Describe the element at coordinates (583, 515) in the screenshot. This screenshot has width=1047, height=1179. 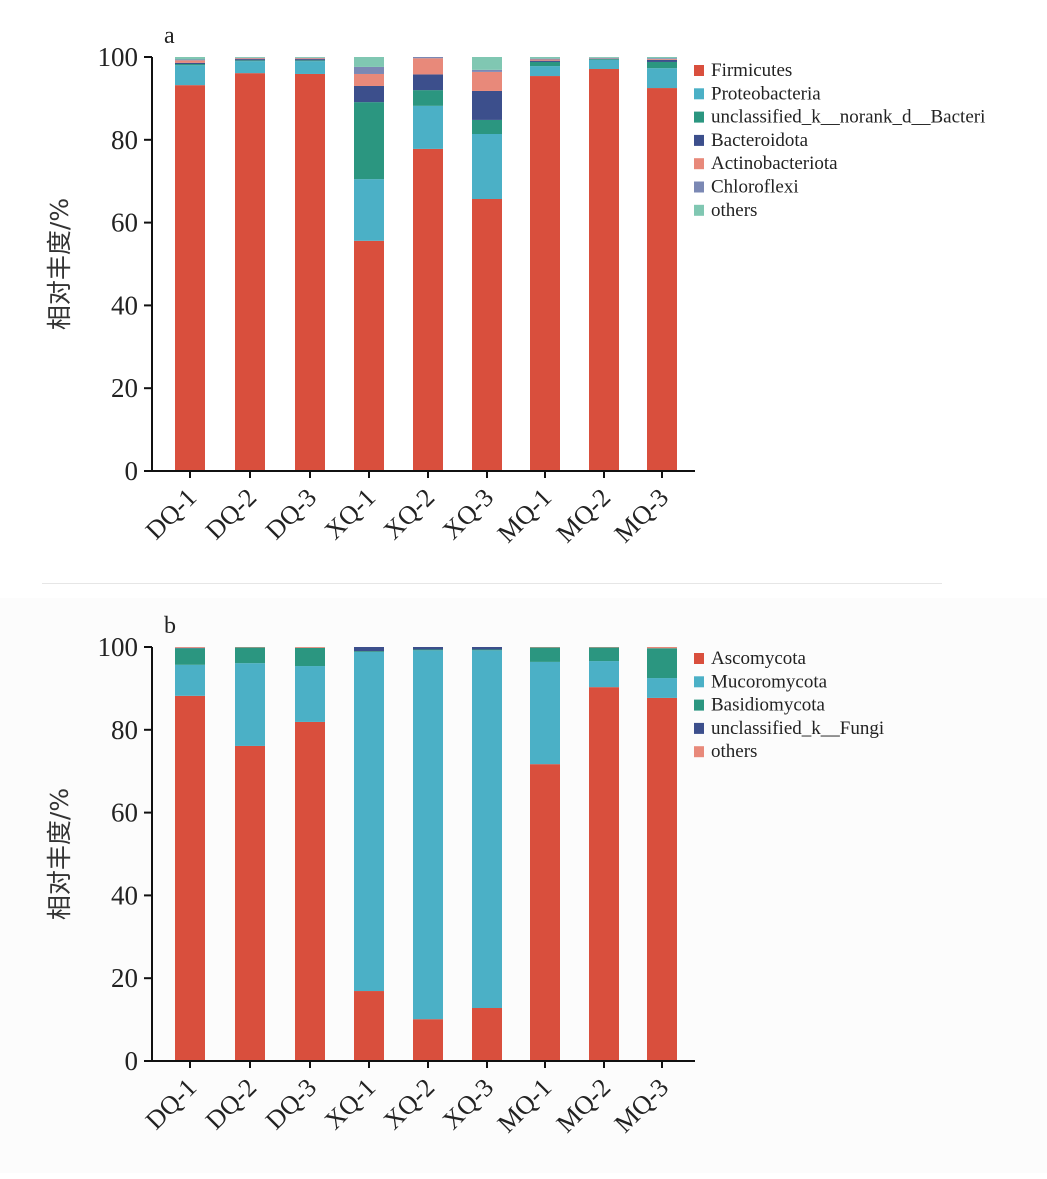
I see `x-tick-label: MQ-2` at that location.